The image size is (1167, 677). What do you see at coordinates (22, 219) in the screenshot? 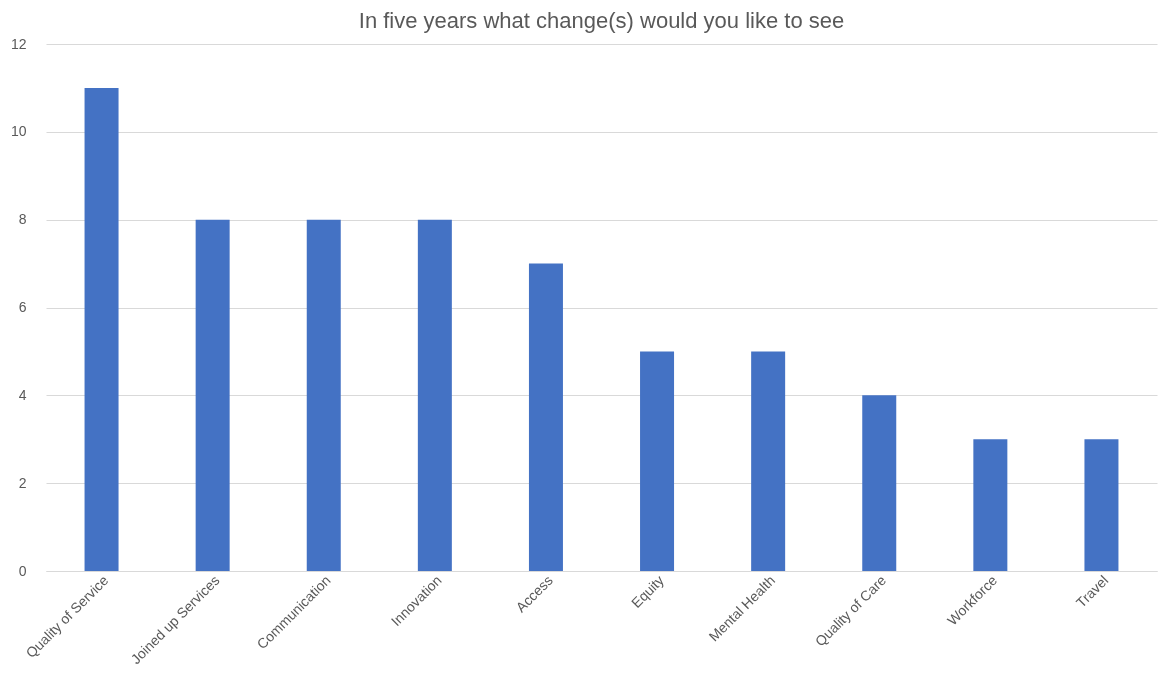
I see `y-tick-label: 8` at bounding box center [22, 219].